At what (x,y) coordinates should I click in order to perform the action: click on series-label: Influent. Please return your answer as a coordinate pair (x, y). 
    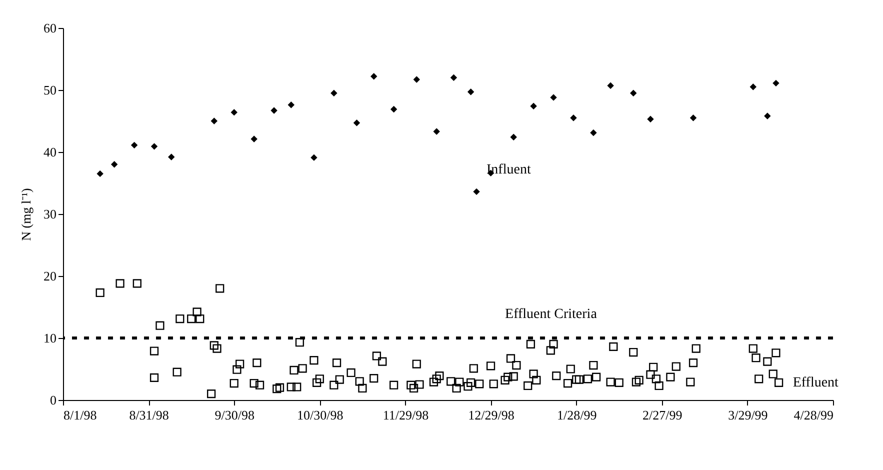
    Looking at the image, I should click on (508, 170).